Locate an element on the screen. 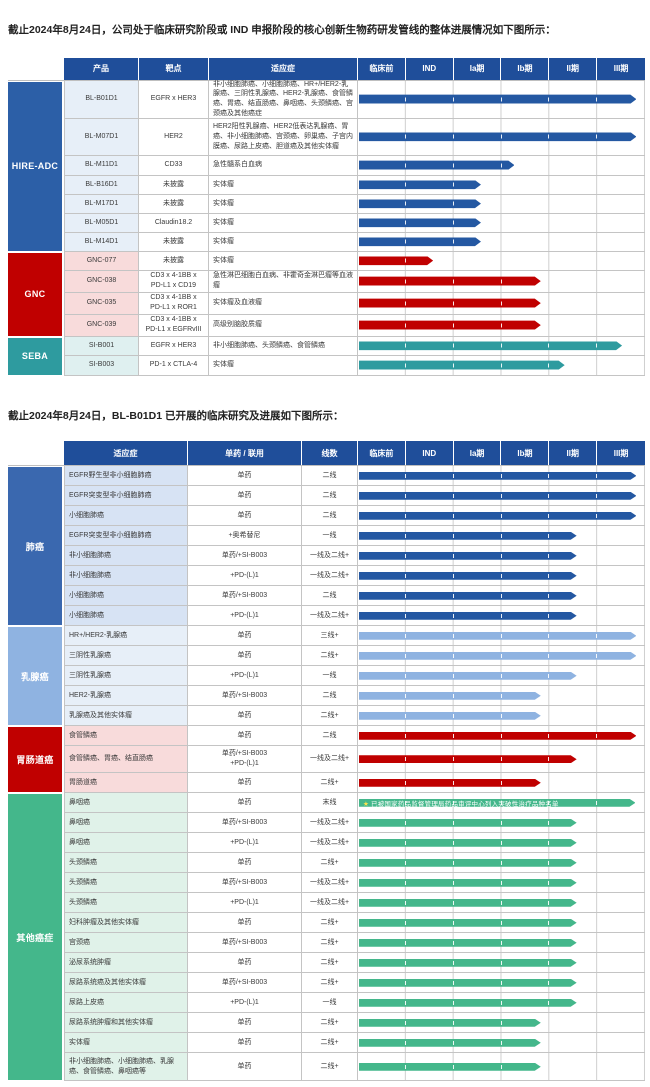 The height and width of the screenshot is (1087, 650). indication-cell: 急性淋巴细胞白血病、非霍奇金淋巴瘤等血液瘤 is located at coordinates (283, 281).